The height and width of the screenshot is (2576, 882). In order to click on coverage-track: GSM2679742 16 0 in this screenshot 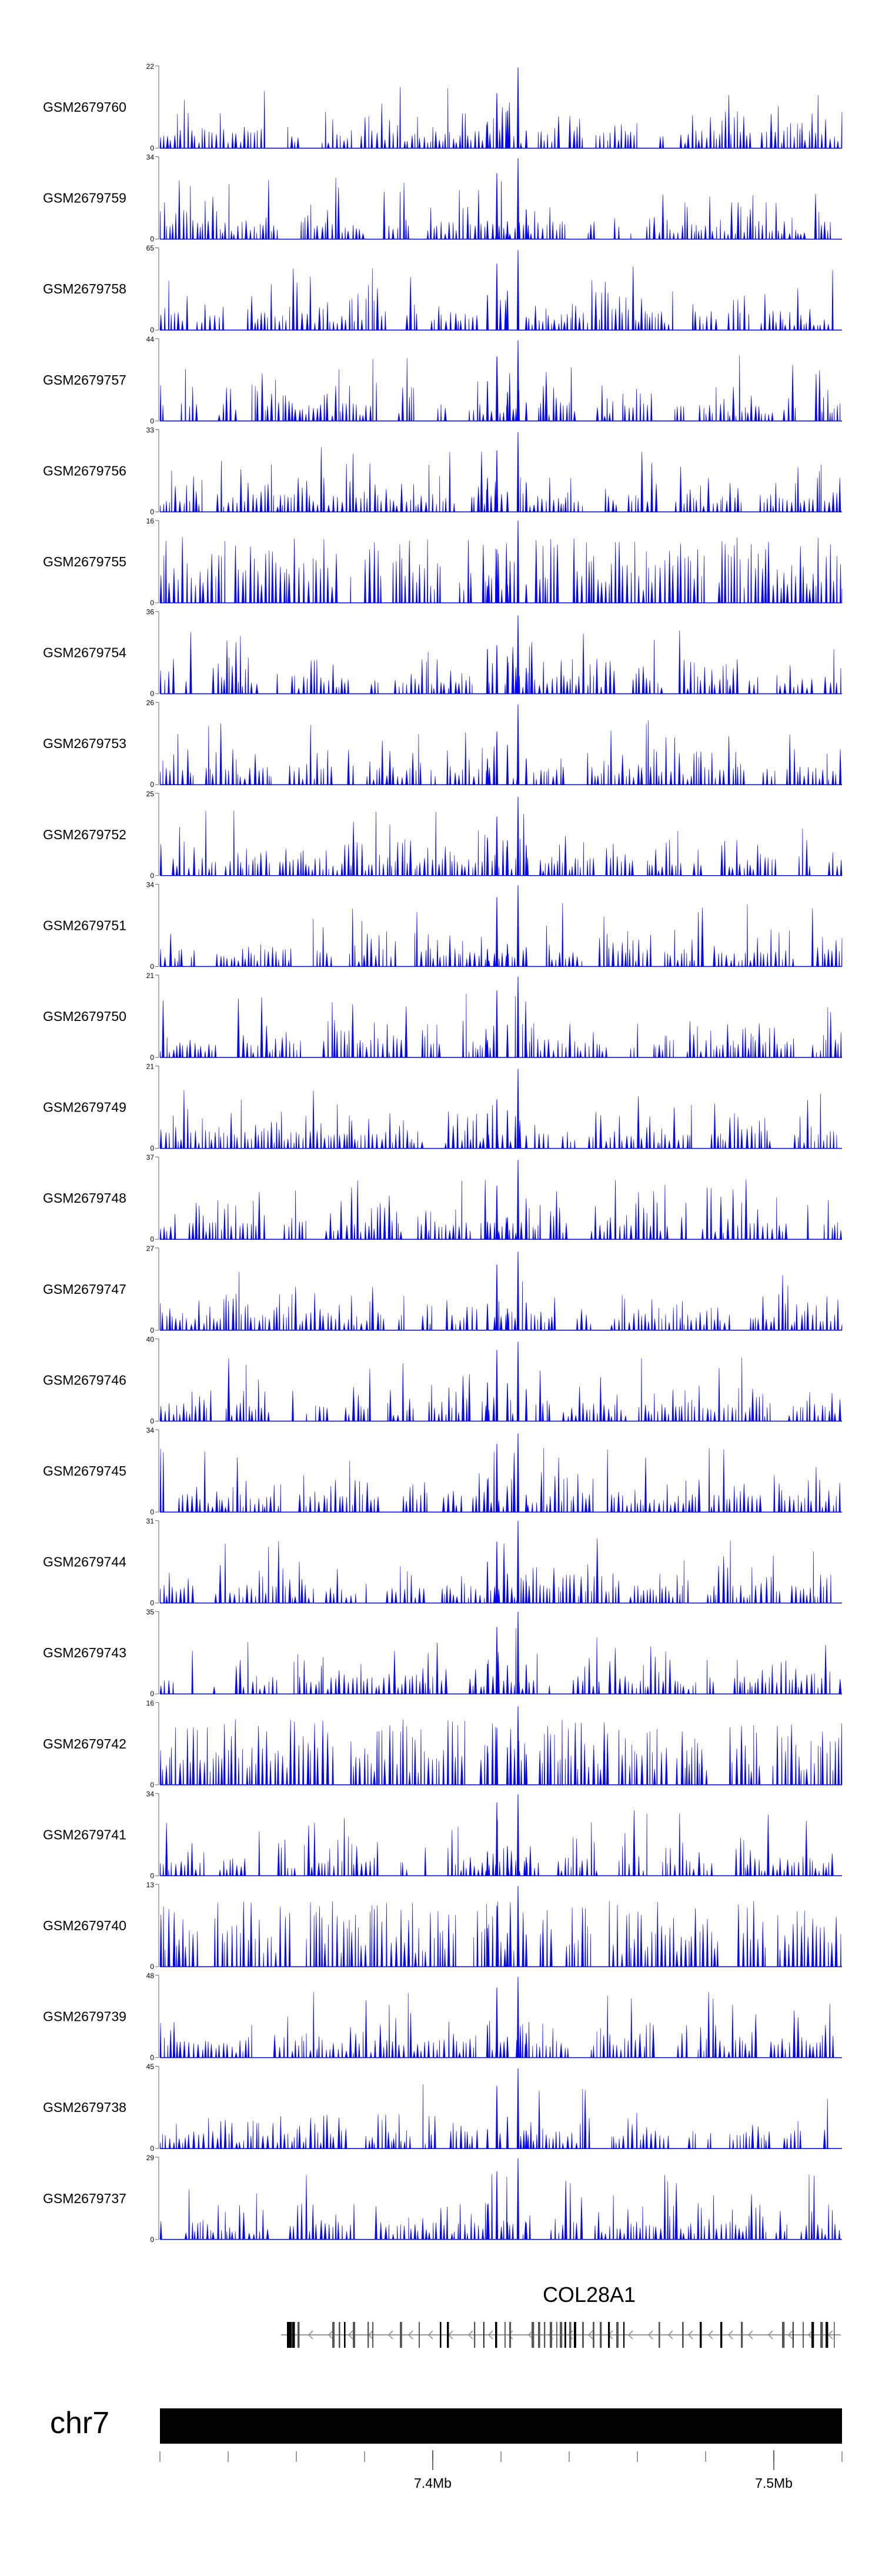, I will do `click(443, 1744)`.